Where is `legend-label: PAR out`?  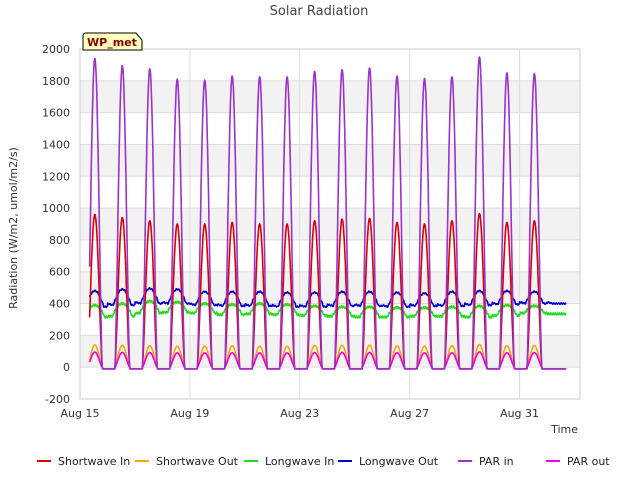
legend-label: PAR out is located at coordinates (588, 461).